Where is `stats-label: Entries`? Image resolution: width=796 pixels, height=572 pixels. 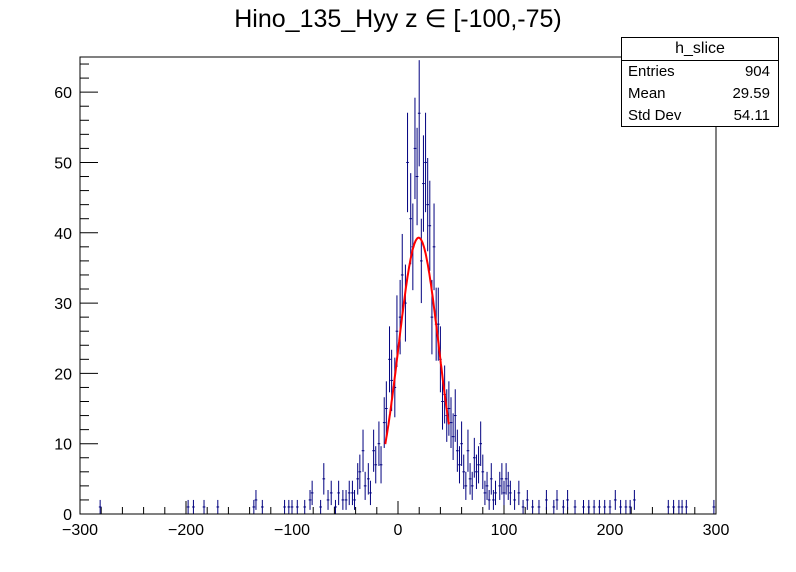
stats-label: Entries is located at coordinates (651, 71).